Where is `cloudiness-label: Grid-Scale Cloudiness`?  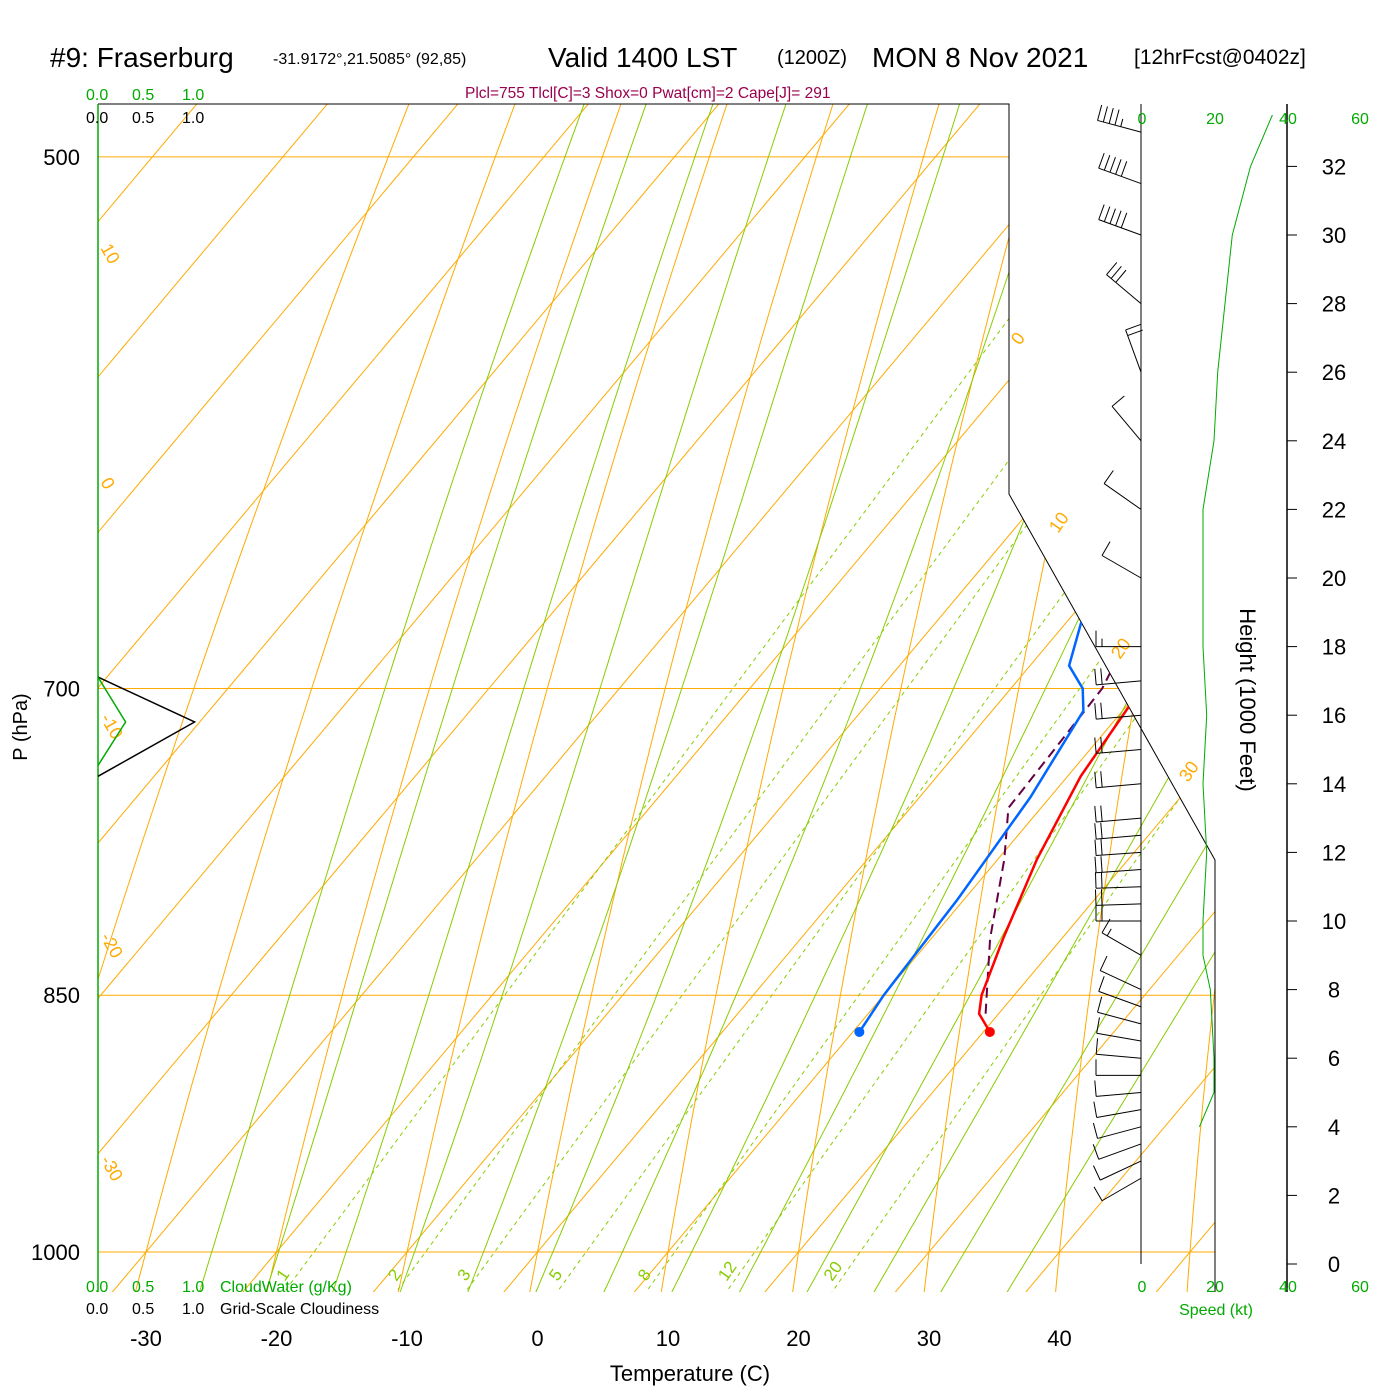 cloudiness-label: Grid-Scale Cloudiness is located at coordinates (299, 1309).